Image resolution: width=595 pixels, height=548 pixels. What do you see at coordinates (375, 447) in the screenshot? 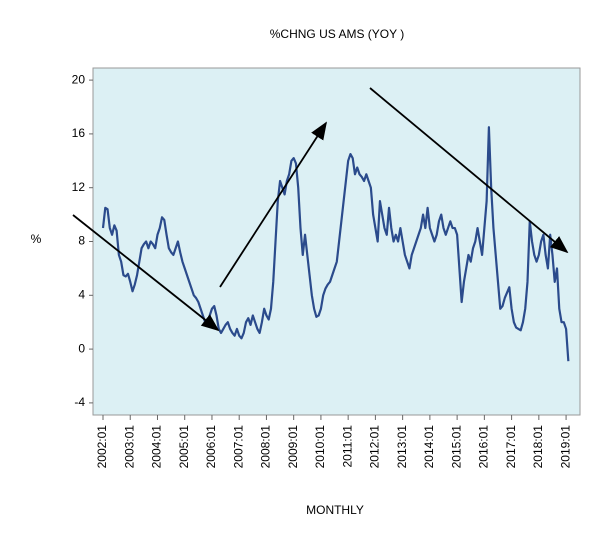
I see `x-tick-label: 2012:01` at bounding box center [375, 447].